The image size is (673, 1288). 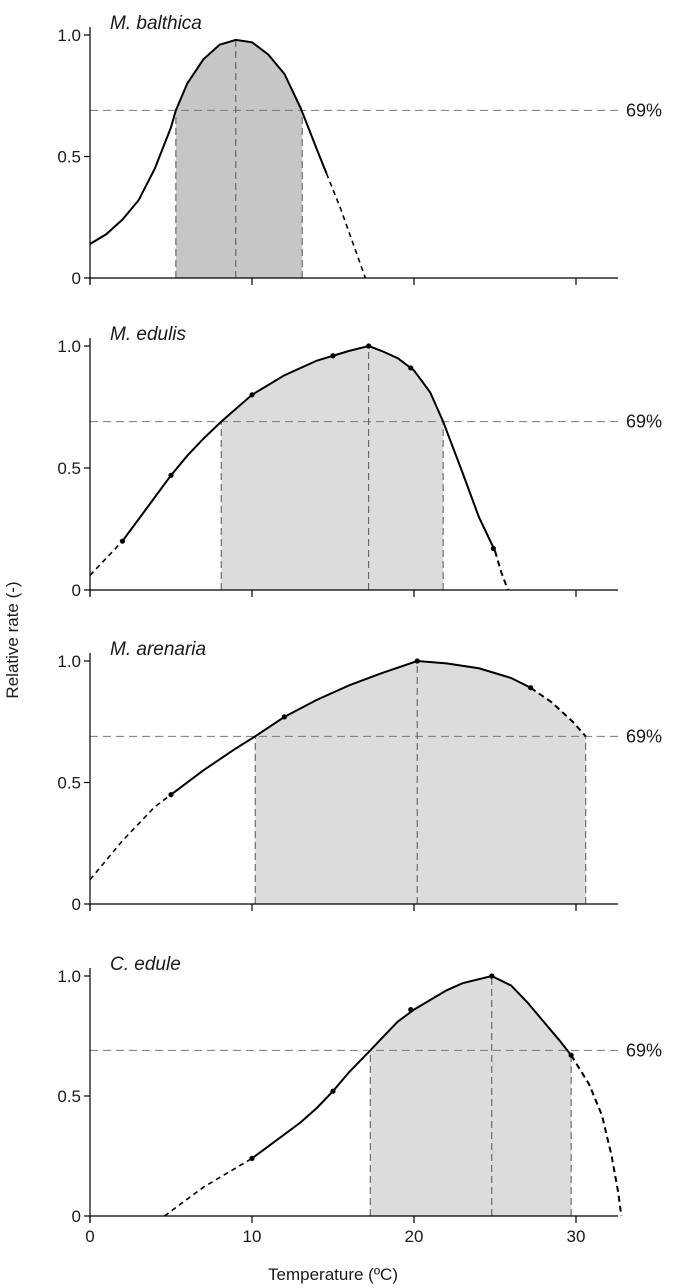 What do you see at coordinates (89, 1236) in the screenshot?
I see `x-tick-label: 0` at bounding box center [89, 1236].